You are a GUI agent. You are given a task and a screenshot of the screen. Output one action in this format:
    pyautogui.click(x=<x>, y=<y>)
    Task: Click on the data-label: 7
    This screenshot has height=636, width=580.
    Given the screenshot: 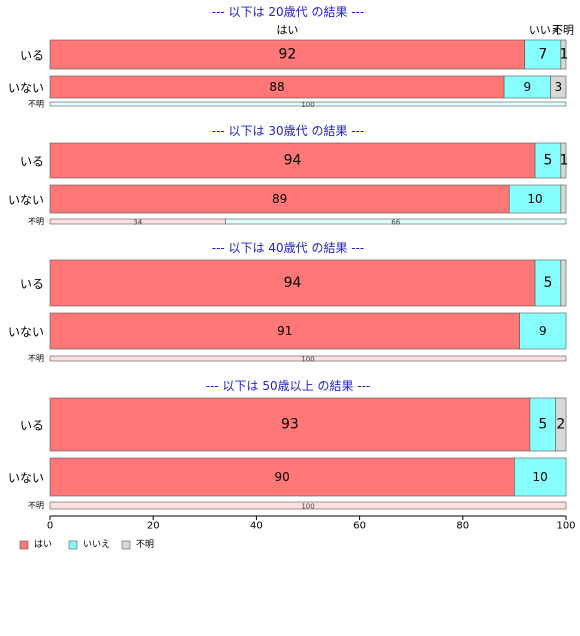 What is the action you would take?
    pyautogui.click(x=542, y=55)
    